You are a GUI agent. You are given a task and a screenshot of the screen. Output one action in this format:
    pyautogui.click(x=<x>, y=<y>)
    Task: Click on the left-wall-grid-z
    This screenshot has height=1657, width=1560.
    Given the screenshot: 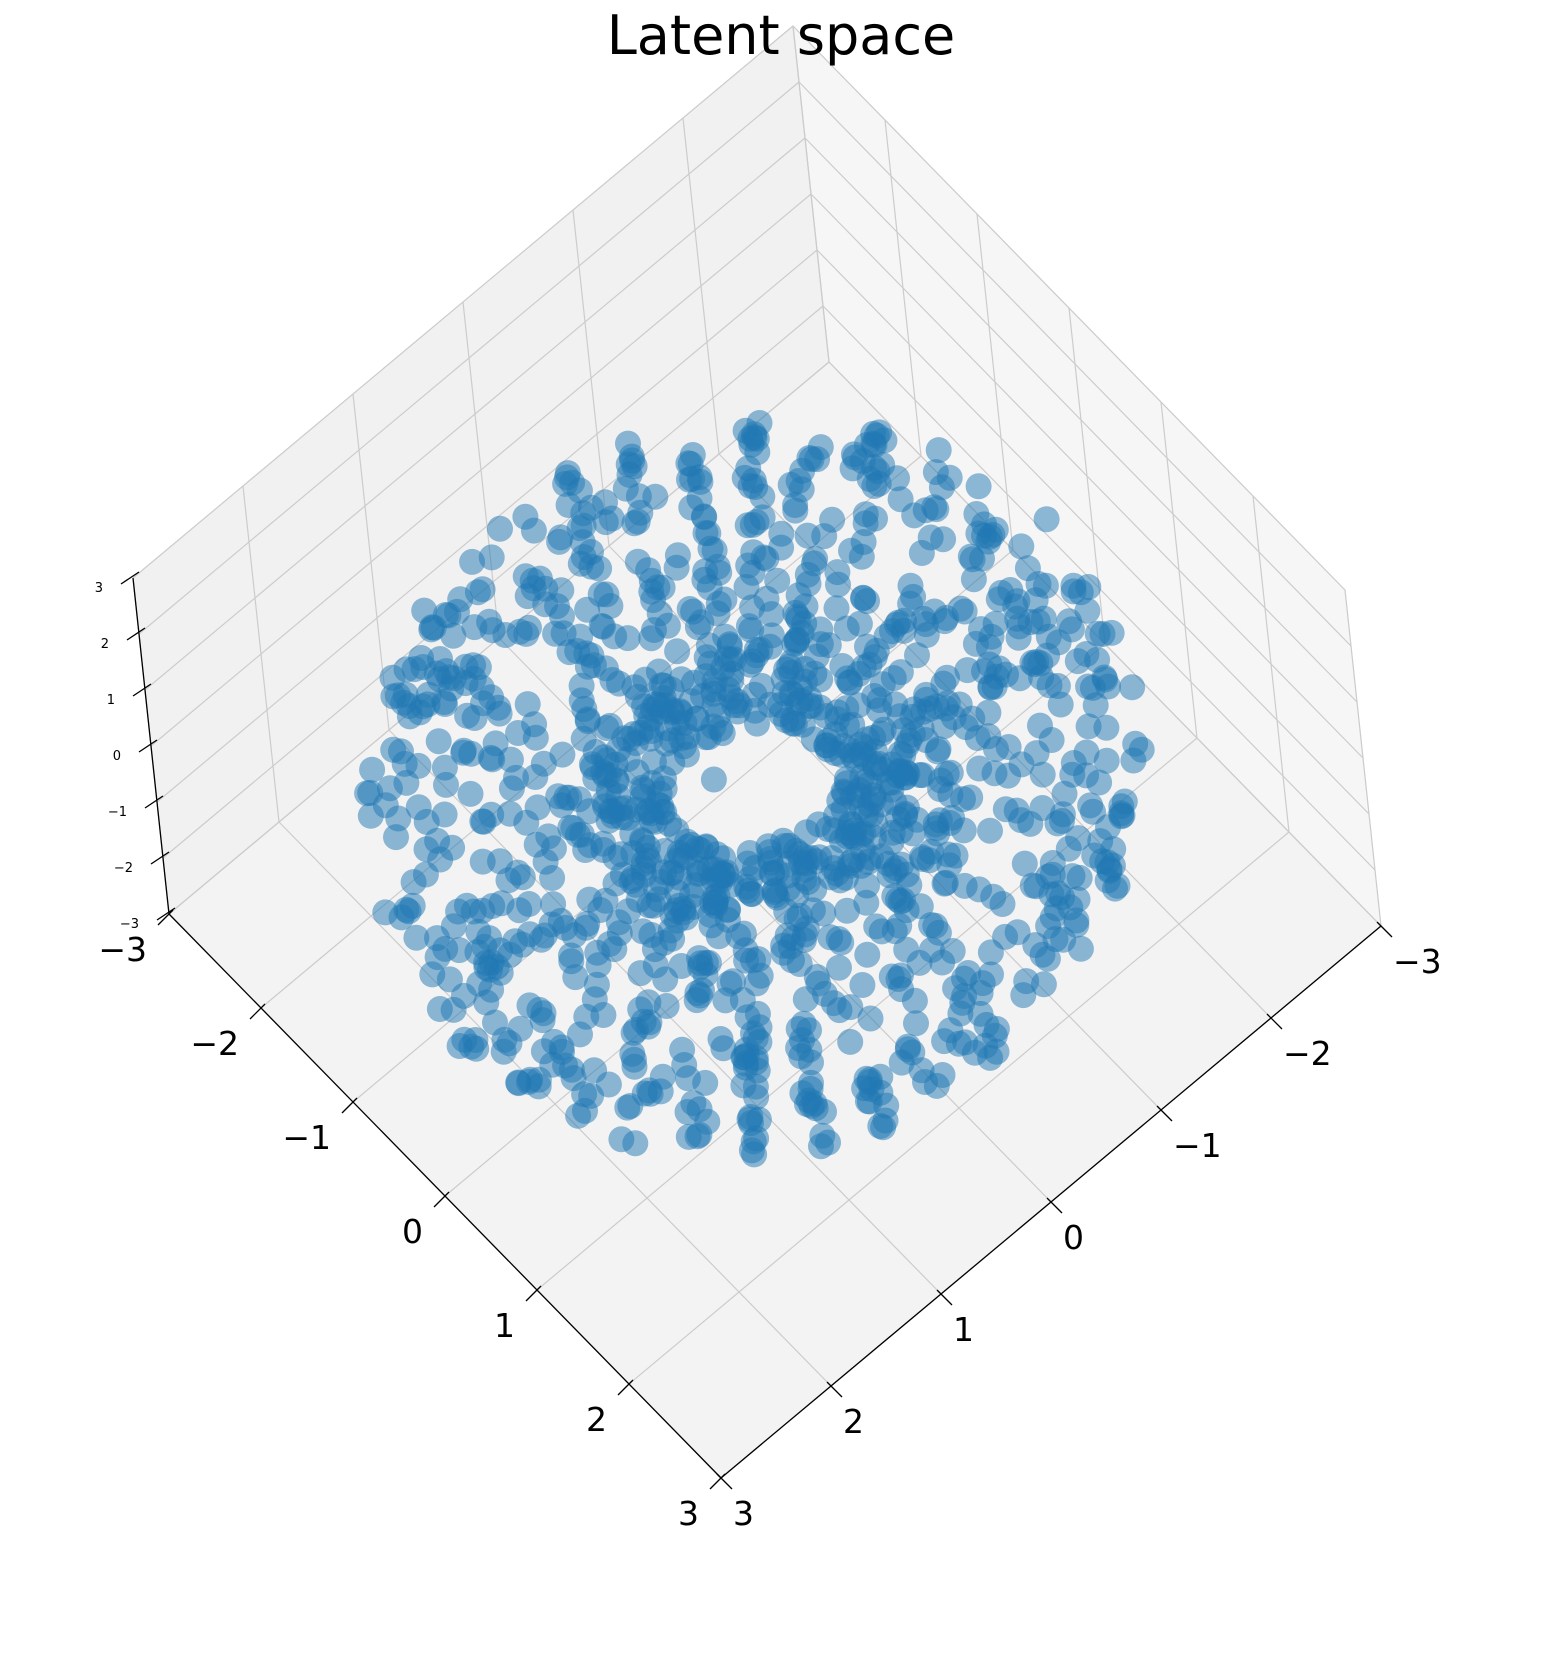 What is the action you would take?
    pyautogui.click(x=463, y=302)
    